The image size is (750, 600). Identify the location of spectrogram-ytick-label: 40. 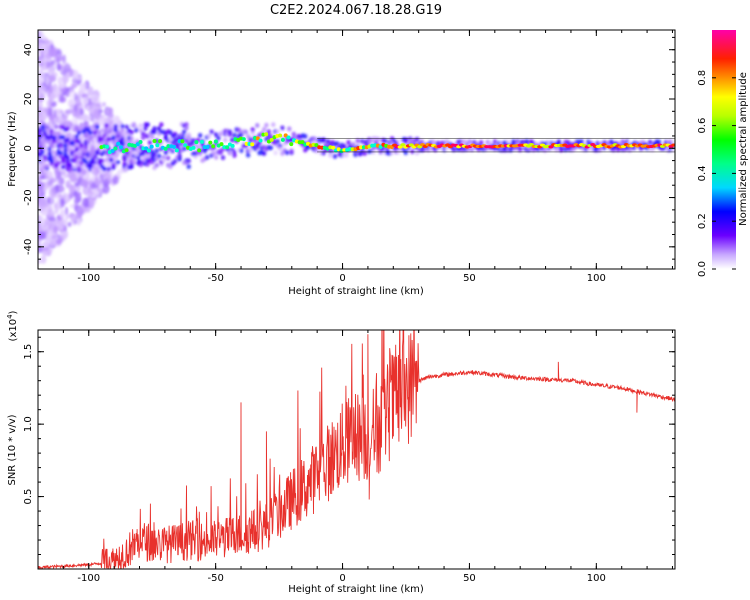
(28, 49).